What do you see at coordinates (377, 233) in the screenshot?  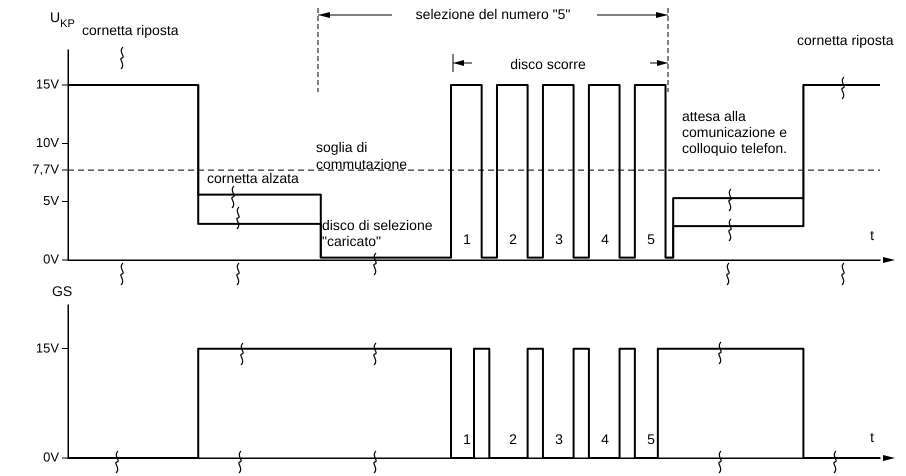 I see `annotation: disco di selezione "caricato"` at bounding box center [377, 233].